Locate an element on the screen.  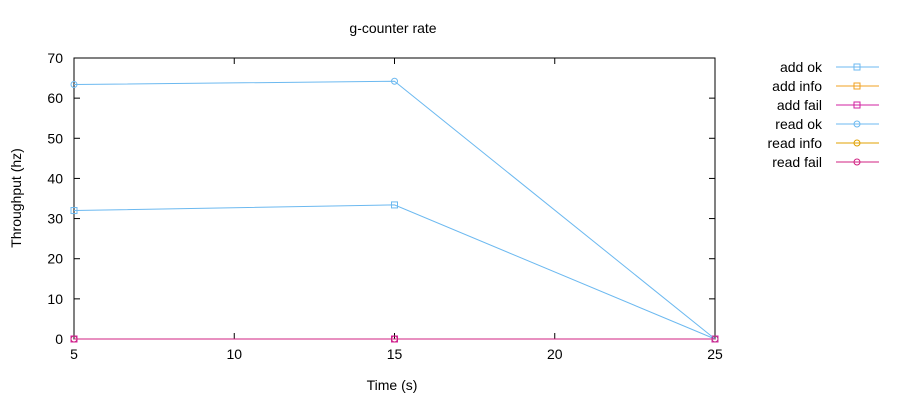
y-tick-label: 10 is located at coordinates (55, 299).